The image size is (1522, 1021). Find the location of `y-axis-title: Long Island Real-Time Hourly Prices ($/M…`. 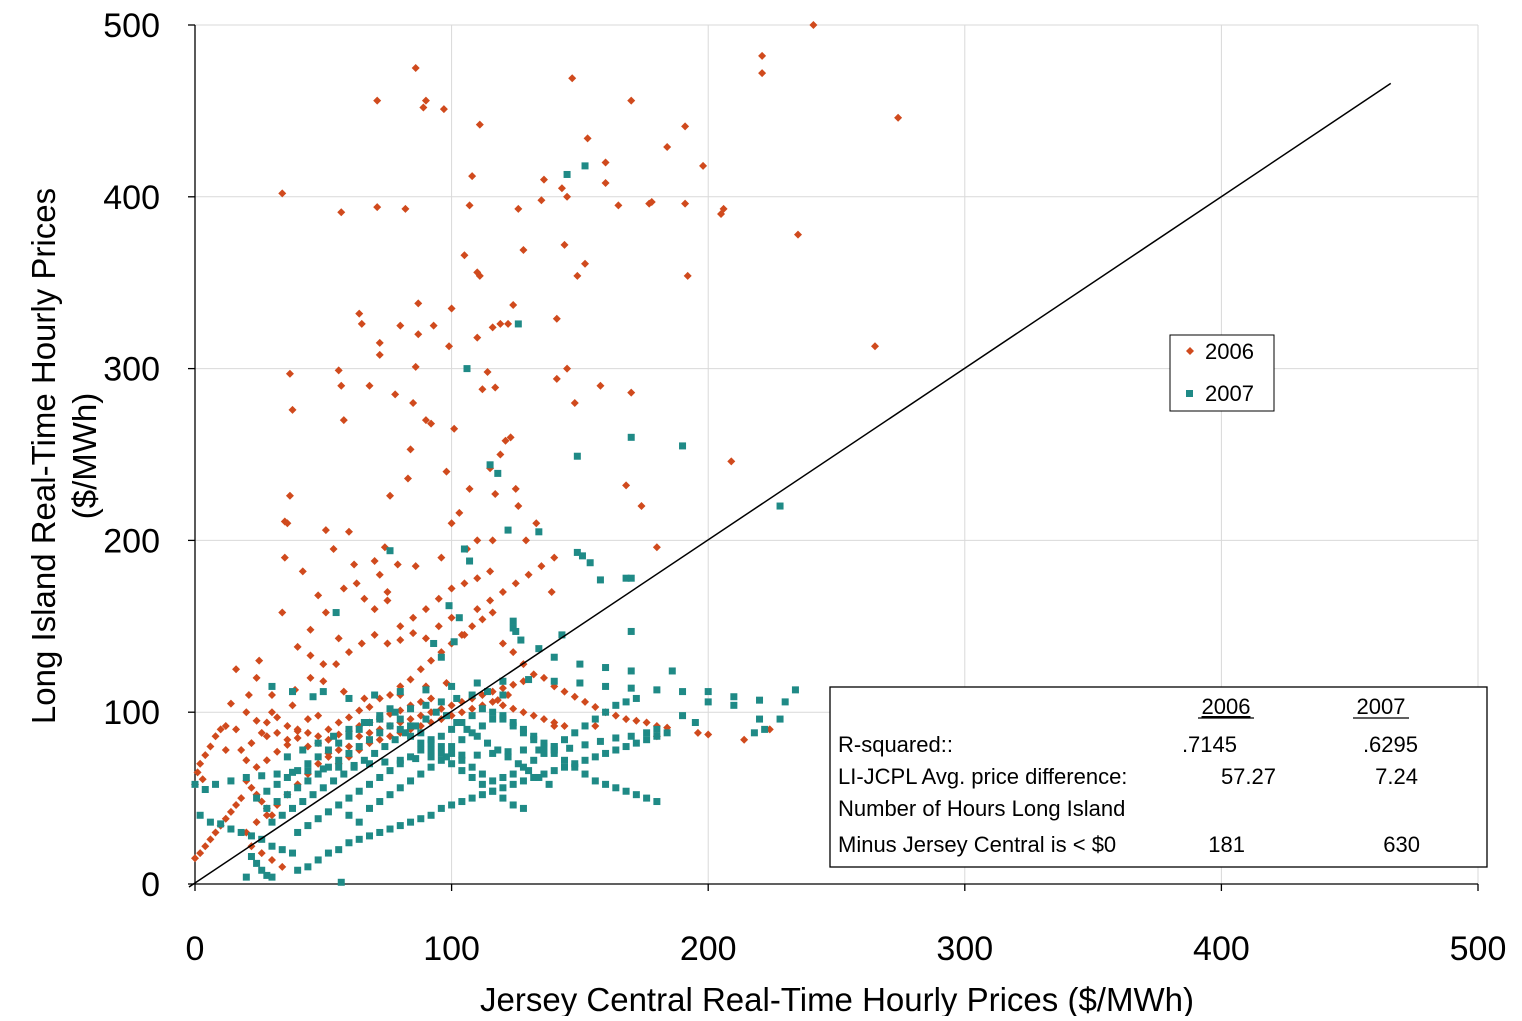

y-axis-title: Long Island Real-Time Hourly Prices ($/M… is located at coordinates (64, 456).